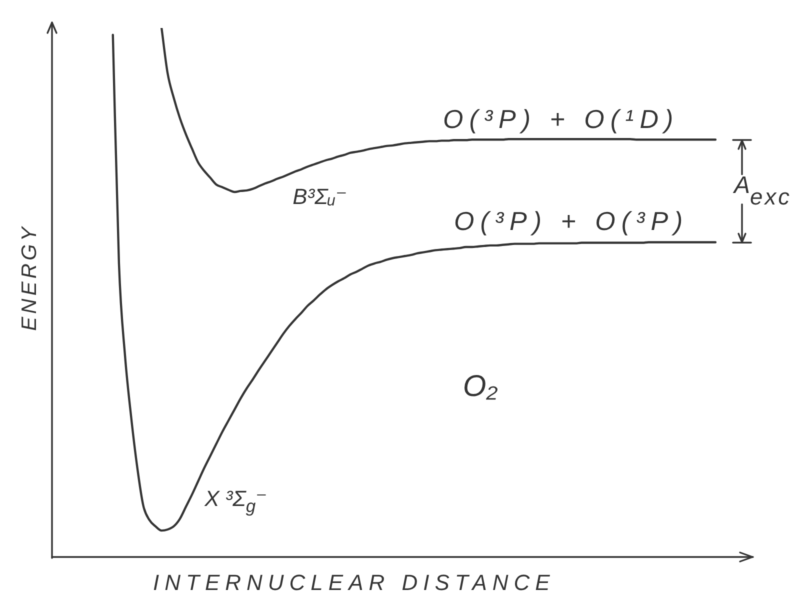 The height and width of the screenshot is (596, 812). Describe the element at coordinates (480, 386) in the screenshot. I see `annotation: O₂` at that location.